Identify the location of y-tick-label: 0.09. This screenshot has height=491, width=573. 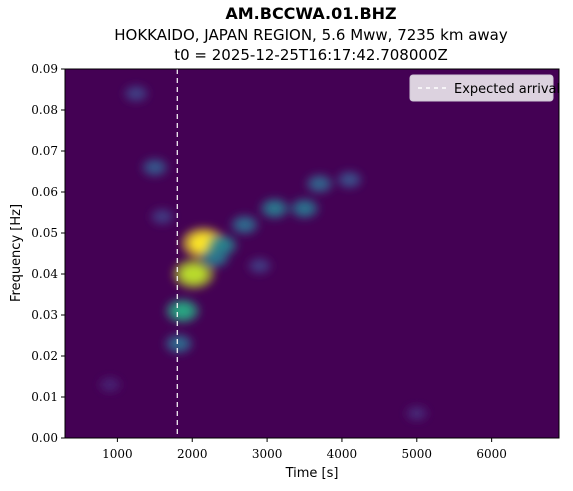
(44, 69).